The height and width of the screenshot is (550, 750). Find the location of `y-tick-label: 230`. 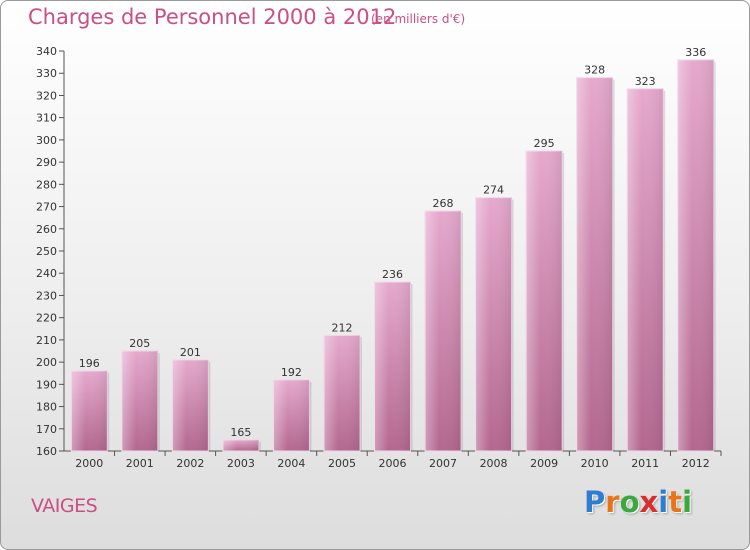

y-tick-label: 230 is located at coordinates (46, 295).